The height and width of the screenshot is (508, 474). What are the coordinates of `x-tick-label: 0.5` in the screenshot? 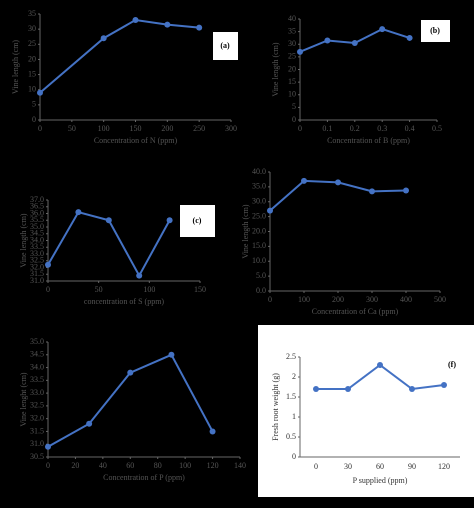 It's located at (437, 128).